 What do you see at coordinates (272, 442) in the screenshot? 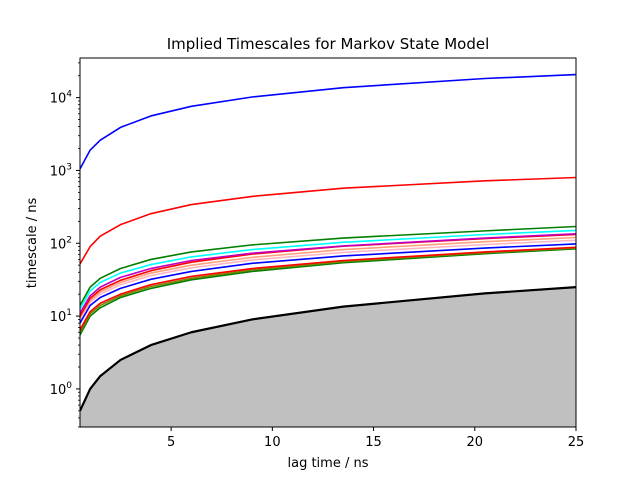
I see `x-tick-label: 10` at bounding box center [272, 442].